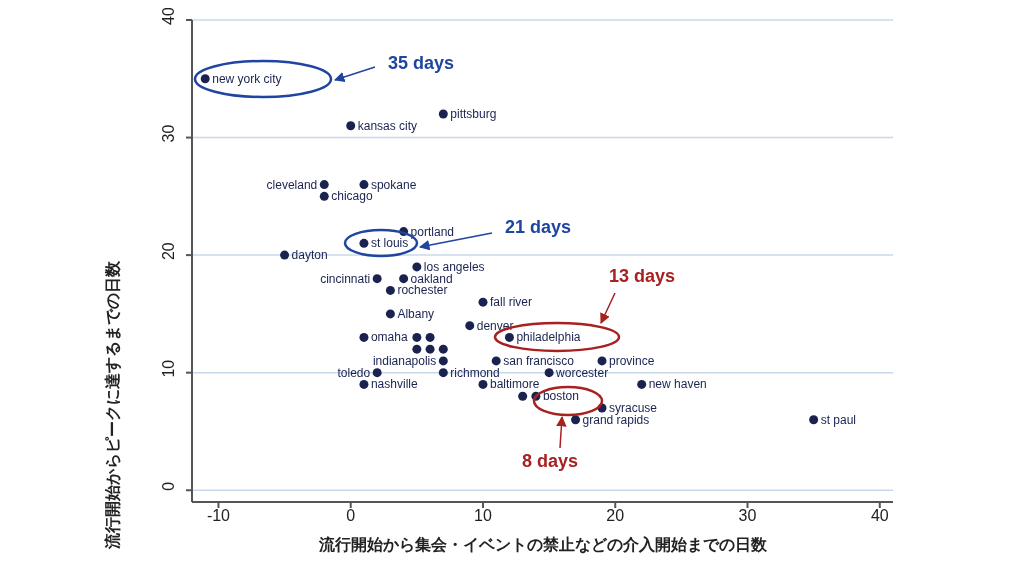 This screenshot has height=576, width=1024. Describe the element at coordinates (747, 516) in the screenshot. I see `x-tick-label: 30` at that location.